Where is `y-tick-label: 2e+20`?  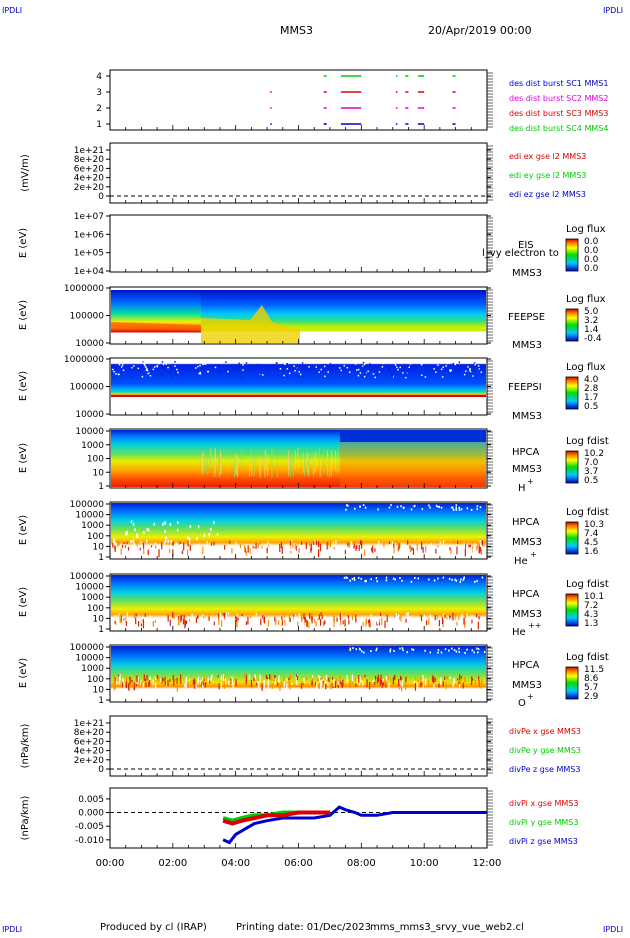 y-tick-label: 2e+20 is located at coordinates (89, 188).